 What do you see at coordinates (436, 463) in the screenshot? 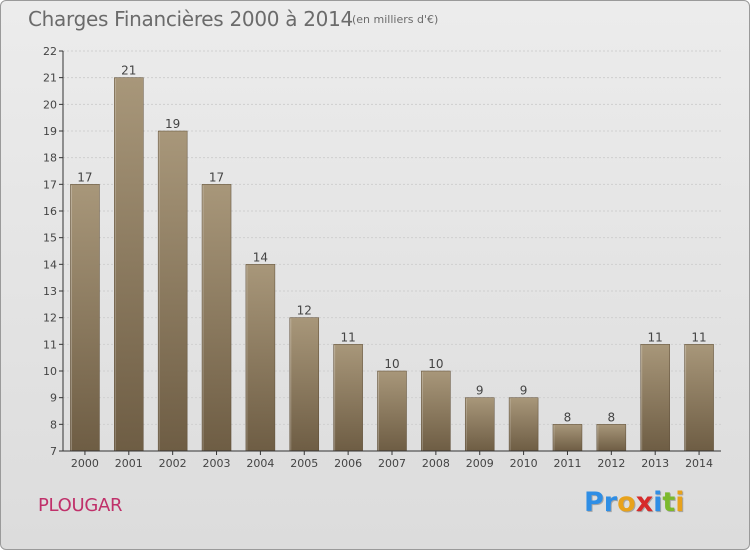
I see `x-tick-label: 2008` at bounding box center [436, 463].